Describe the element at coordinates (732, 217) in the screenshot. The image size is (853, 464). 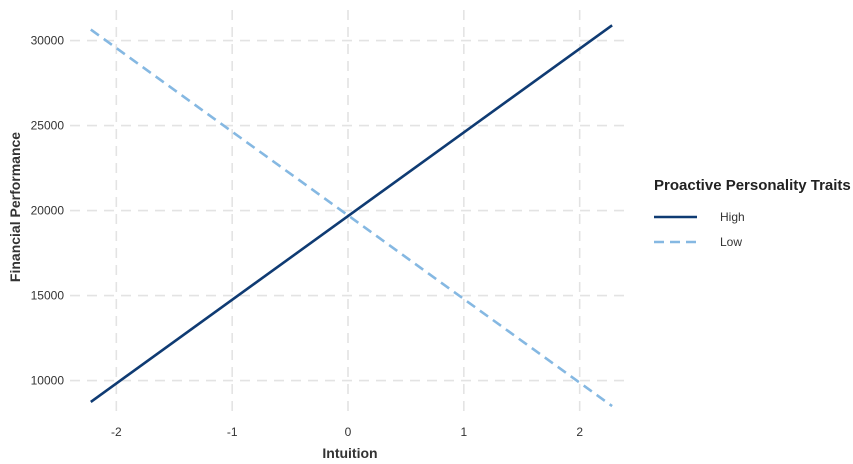
I see `legend-label-high: High` at that location.